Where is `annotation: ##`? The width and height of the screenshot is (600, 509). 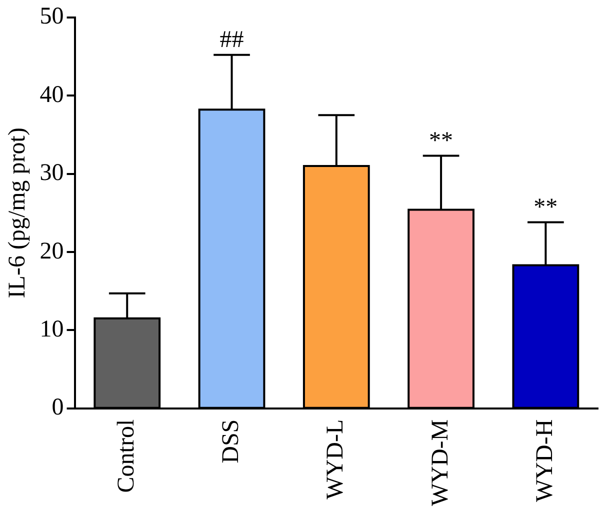 annotation: ## is located at coordinates (232, 40).